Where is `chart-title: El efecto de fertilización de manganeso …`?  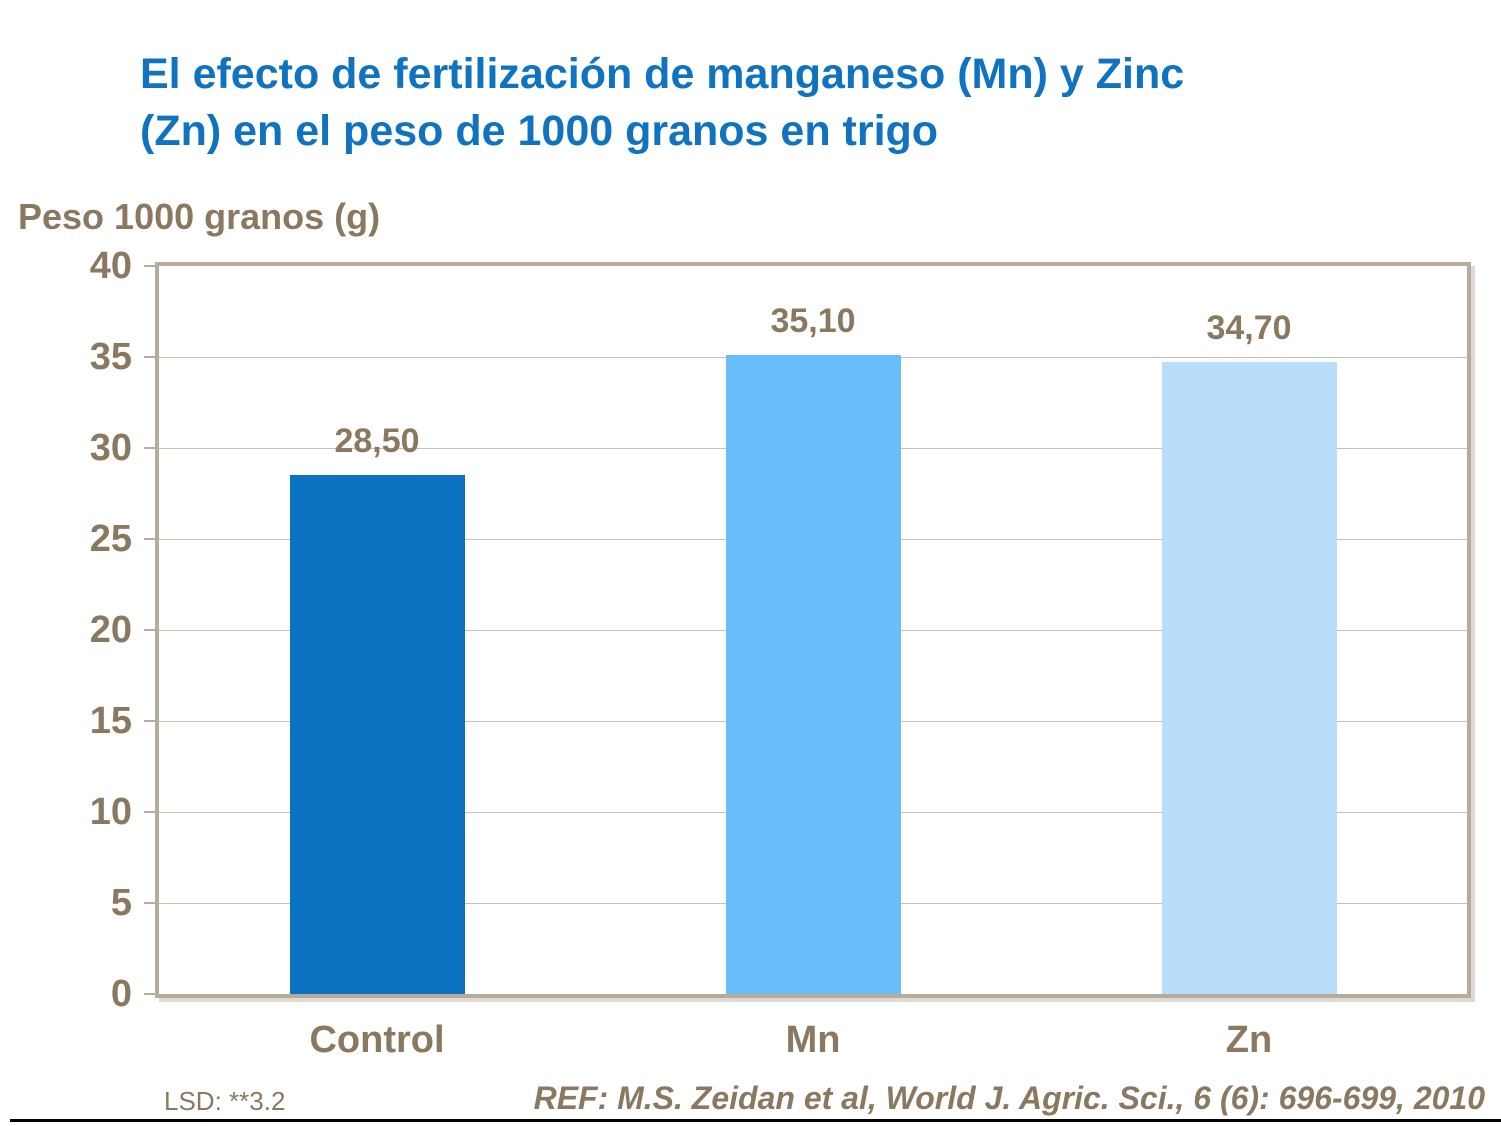 chart-title: El efecto de fertilización de manganeso … is located at coordinates (785, 103).